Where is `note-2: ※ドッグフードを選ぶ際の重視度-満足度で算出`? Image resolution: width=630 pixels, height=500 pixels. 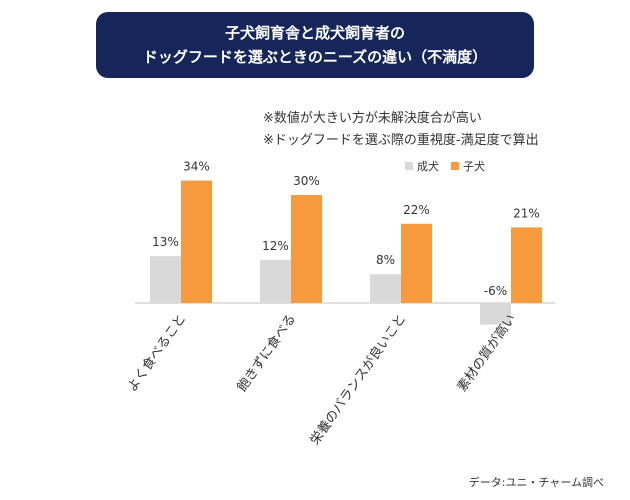 note-2: ※ドッグフードを選ぶ際の重視度-満足度で算出 is located at coordinates (401, 140).